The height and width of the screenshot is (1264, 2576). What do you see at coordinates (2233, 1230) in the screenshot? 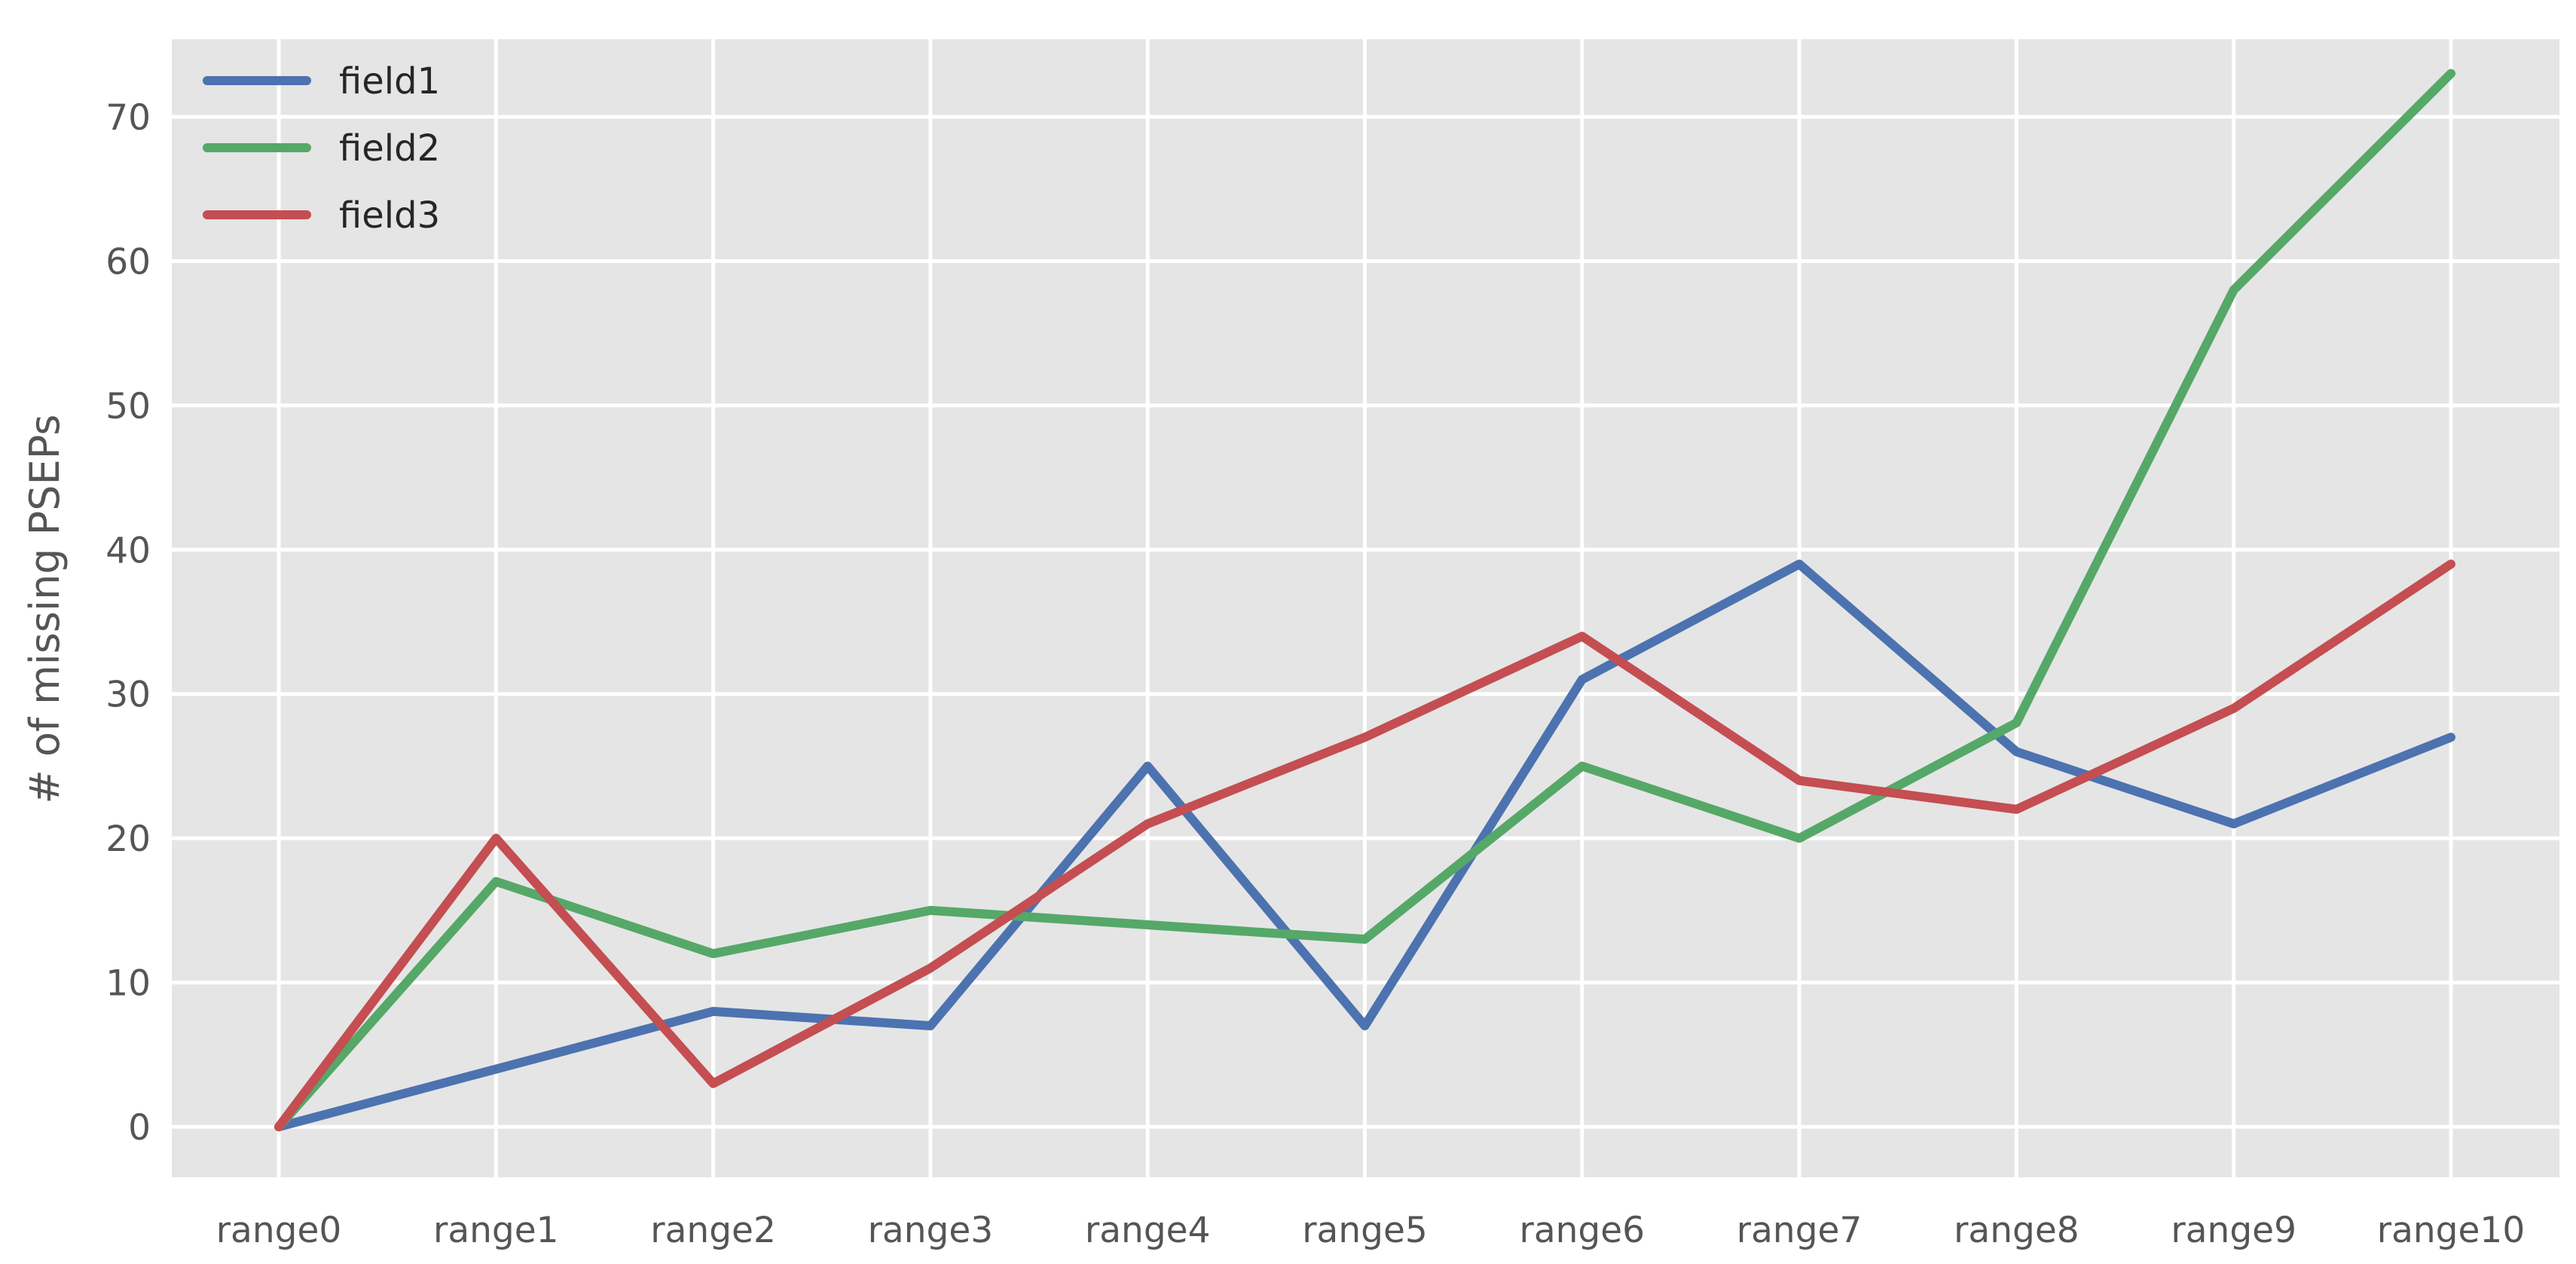
I see `x-tick-label: range9` at bounding box center [2233, 1230].